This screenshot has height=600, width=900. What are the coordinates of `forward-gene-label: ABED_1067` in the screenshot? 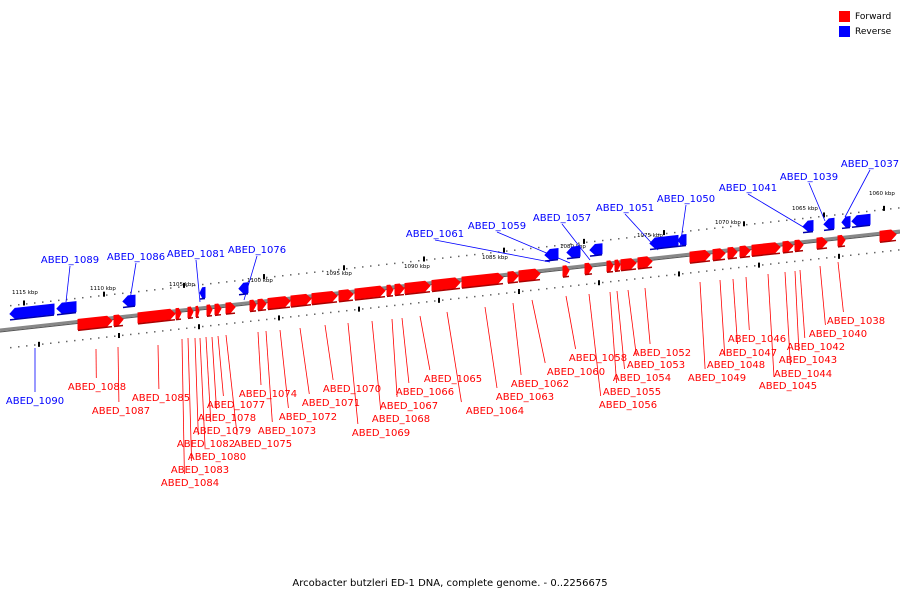 It's located at (409, 406).